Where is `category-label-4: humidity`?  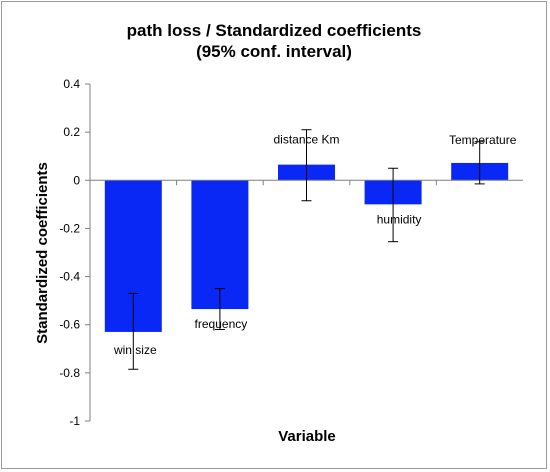
category-label-4: humidity is located at coordinates (399, 219).